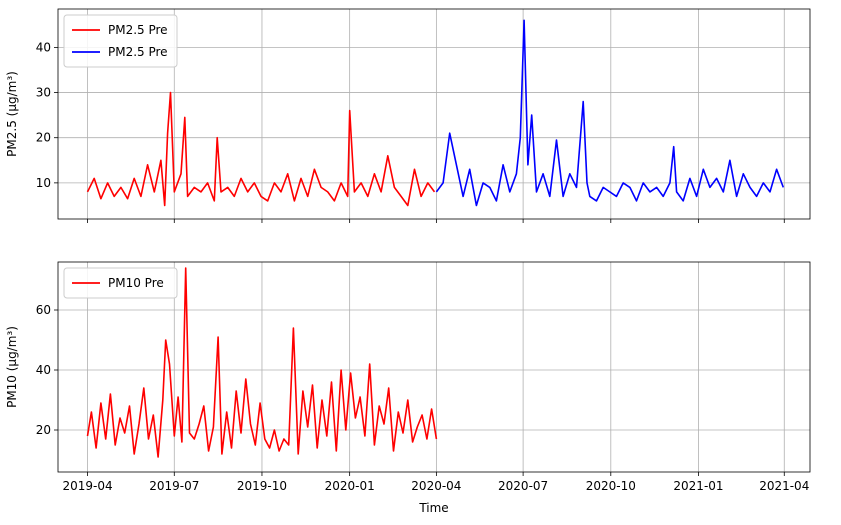 The image size is (841, 525). I want to click on x-tick-label: 2019-10, so click(262, 486).